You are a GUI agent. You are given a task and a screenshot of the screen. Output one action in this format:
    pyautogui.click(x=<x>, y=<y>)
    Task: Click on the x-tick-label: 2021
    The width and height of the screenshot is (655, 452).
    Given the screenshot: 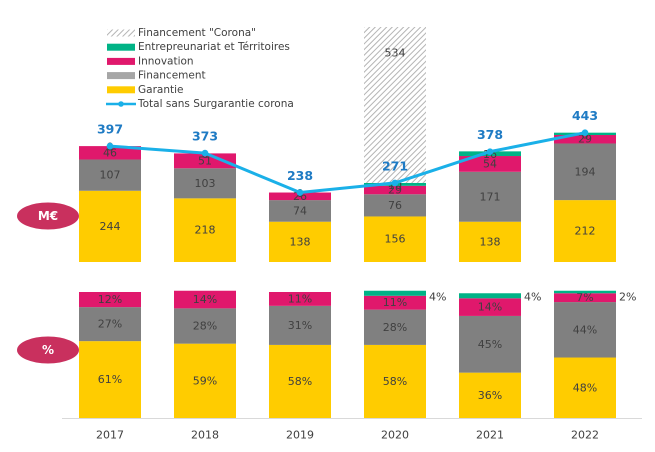 What is the action you would take?
    pyautogui.click(x=490, y=435)
    